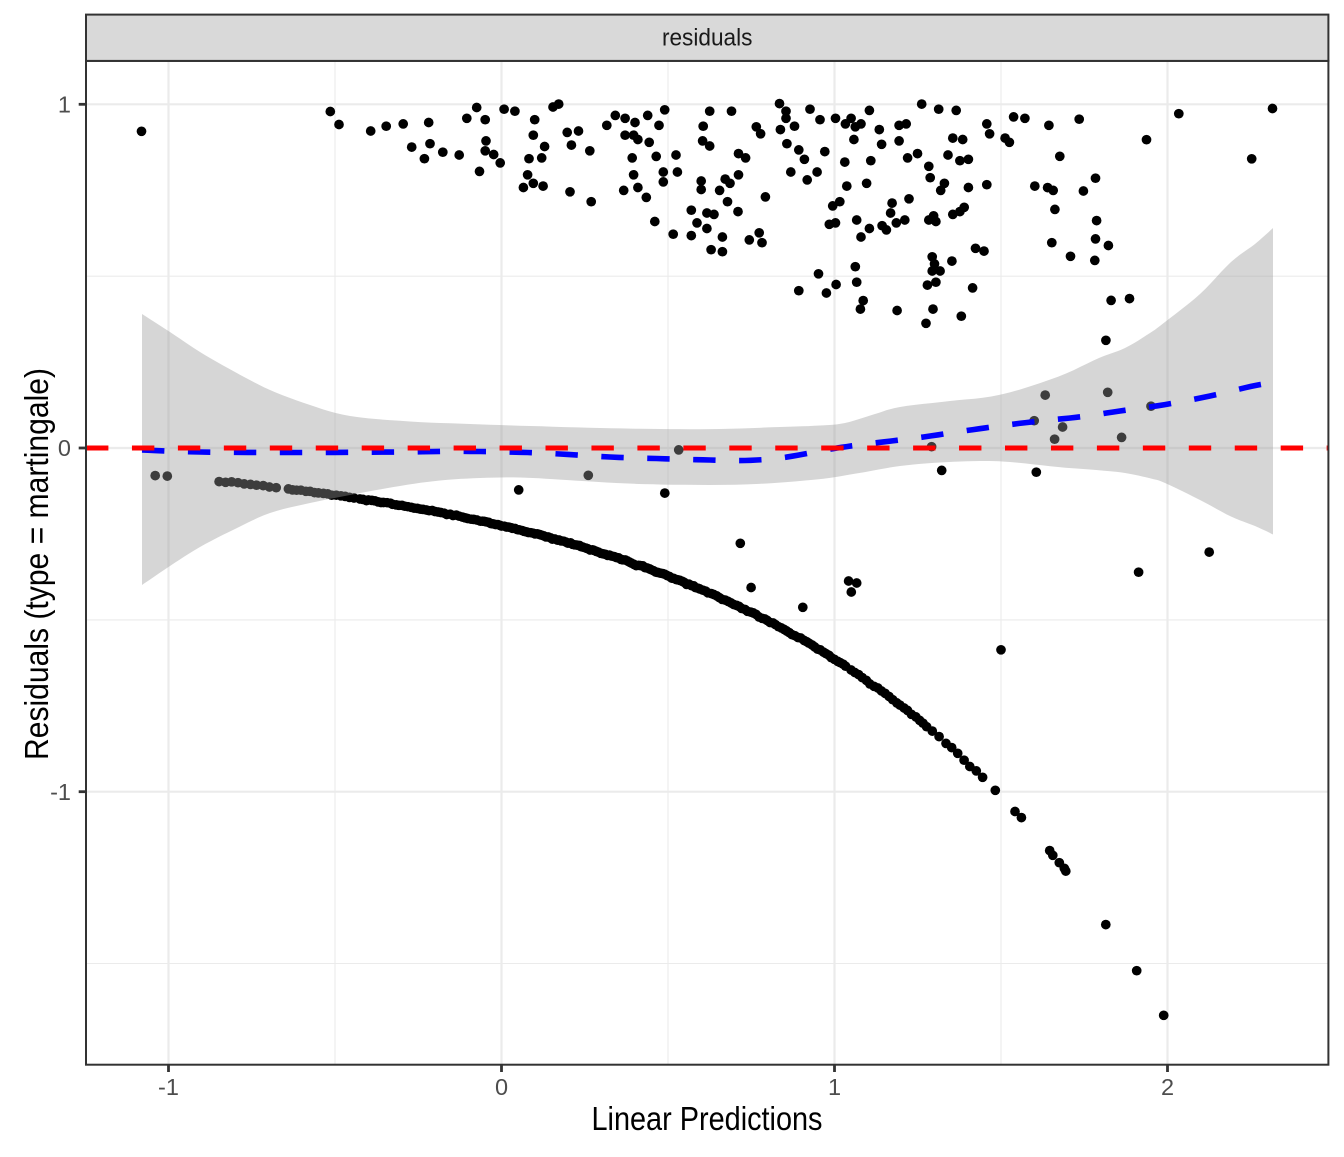 Image resolution: width=1344 pixels, height=1157 pixels. I want to click on svg-text: Residuals (type = martingale), so click(36, 564).